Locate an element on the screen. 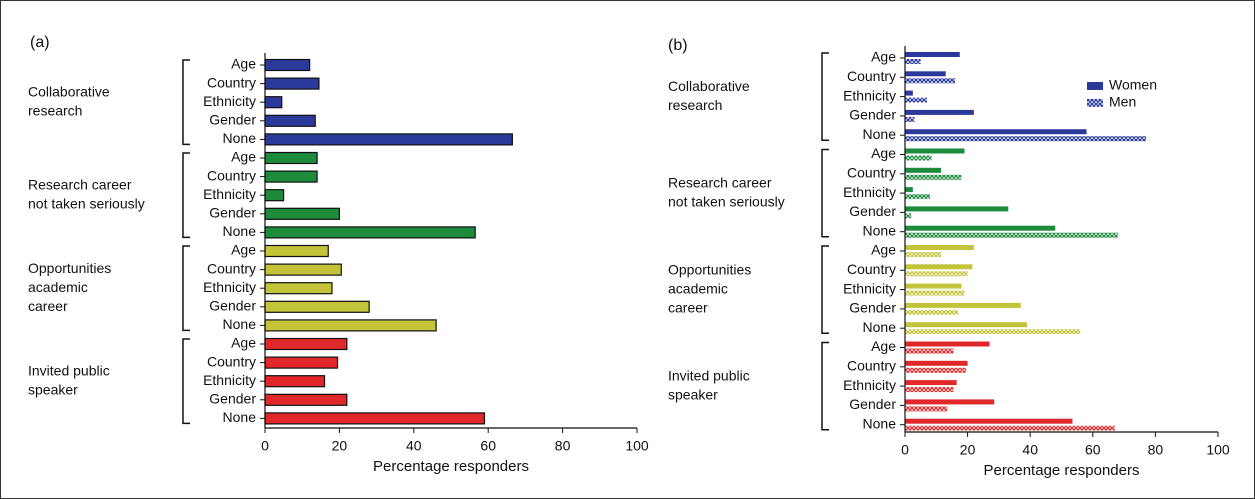 This screenshot has height=499, width=1255. legend-swatch is located at coordinates (1095, 86).